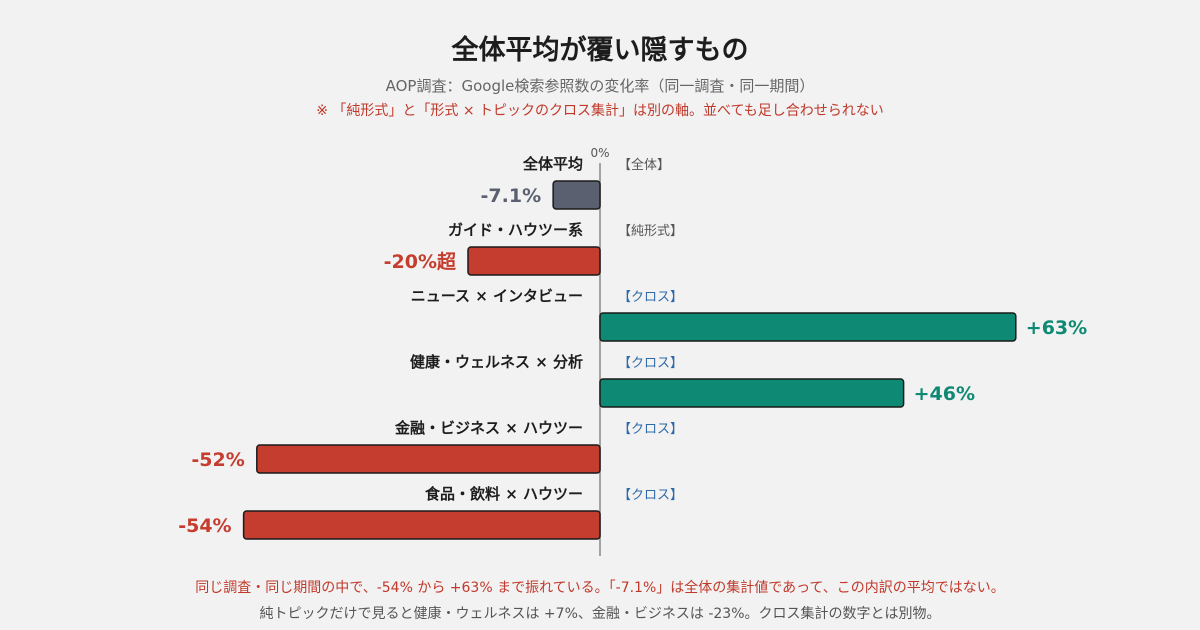  Describe the element at coordinates (217, 460) in the screenshot. I see `value-label: -52%` at that location.